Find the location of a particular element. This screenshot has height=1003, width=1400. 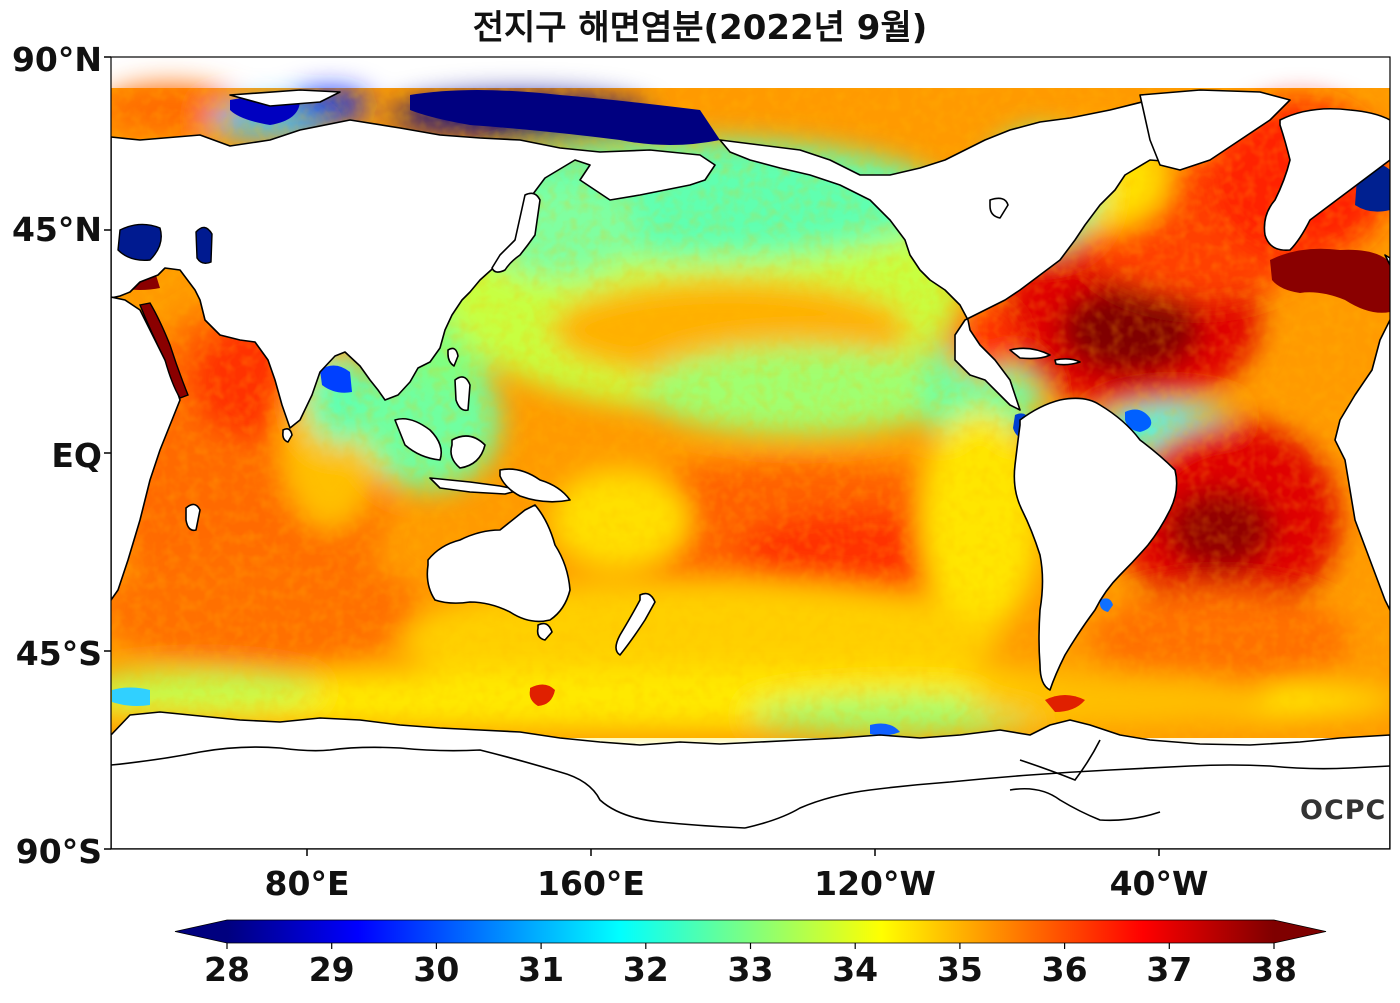

colorbar-tick-label: 32 is located at coordinates (645, 969).